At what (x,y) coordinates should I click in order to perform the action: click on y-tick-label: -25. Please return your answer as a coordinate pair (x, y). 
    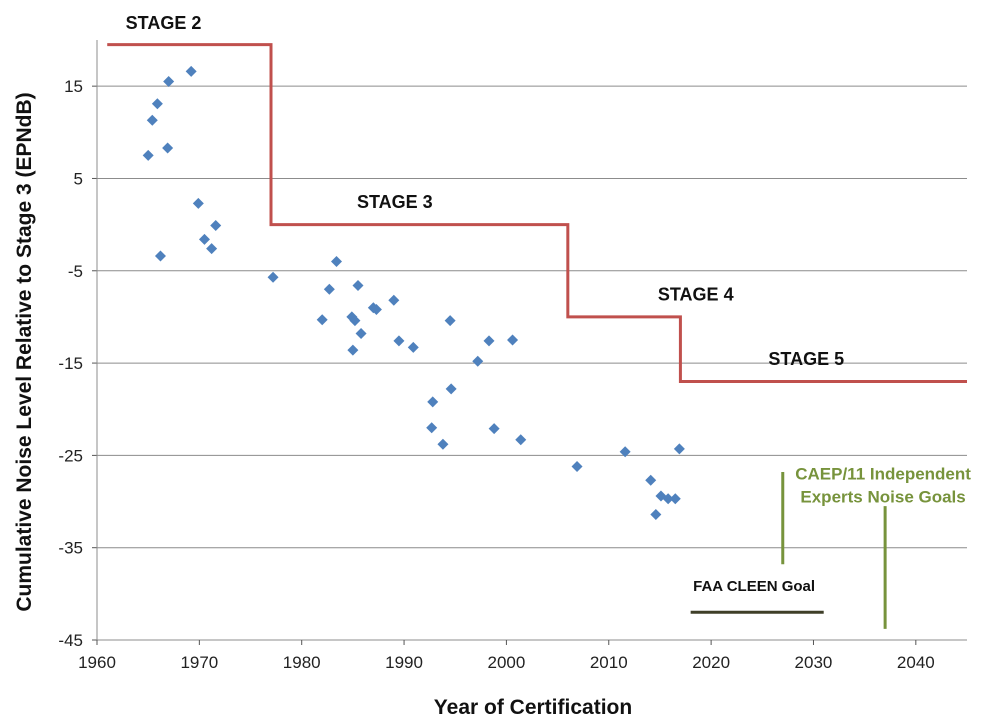
    Looking at the image, I should click on (70, 455).